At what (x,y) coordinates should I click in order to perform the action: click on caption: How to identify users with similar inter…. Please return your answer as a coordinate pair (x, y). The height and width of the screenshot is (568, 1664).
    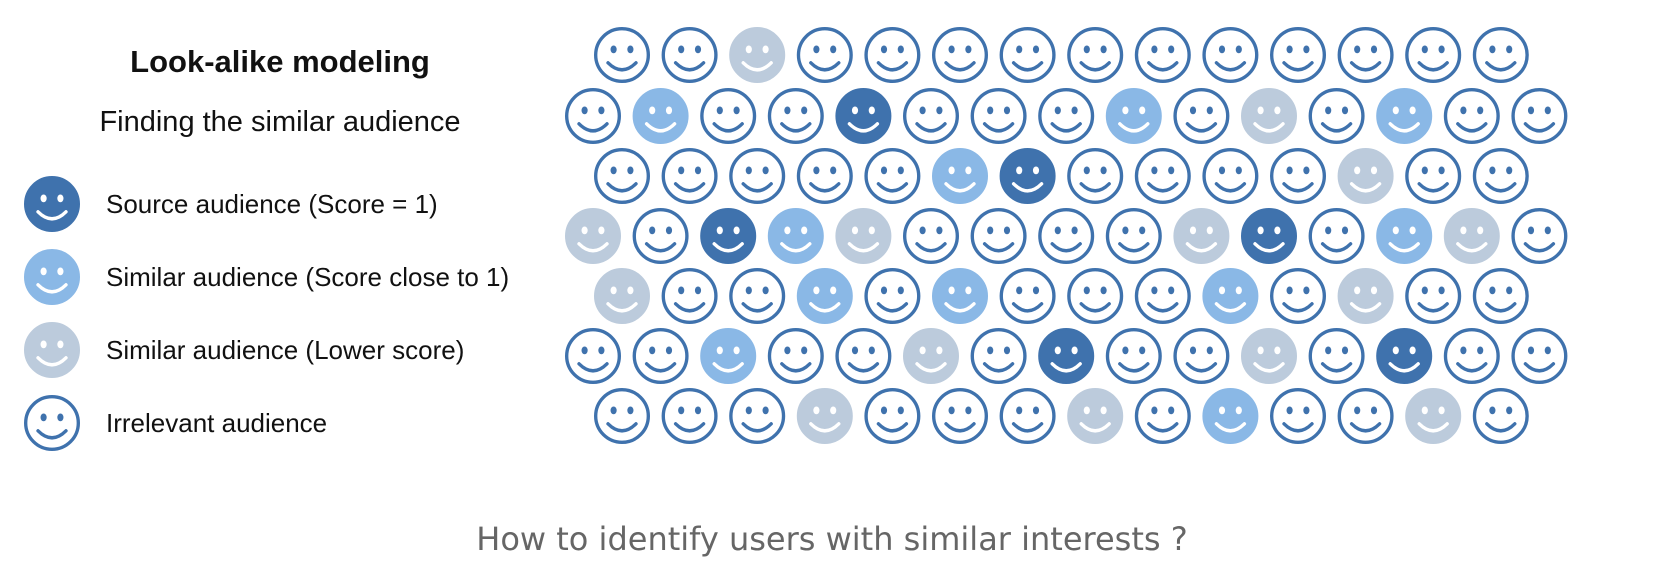
    Looking at the image, I should click on (832, 539).